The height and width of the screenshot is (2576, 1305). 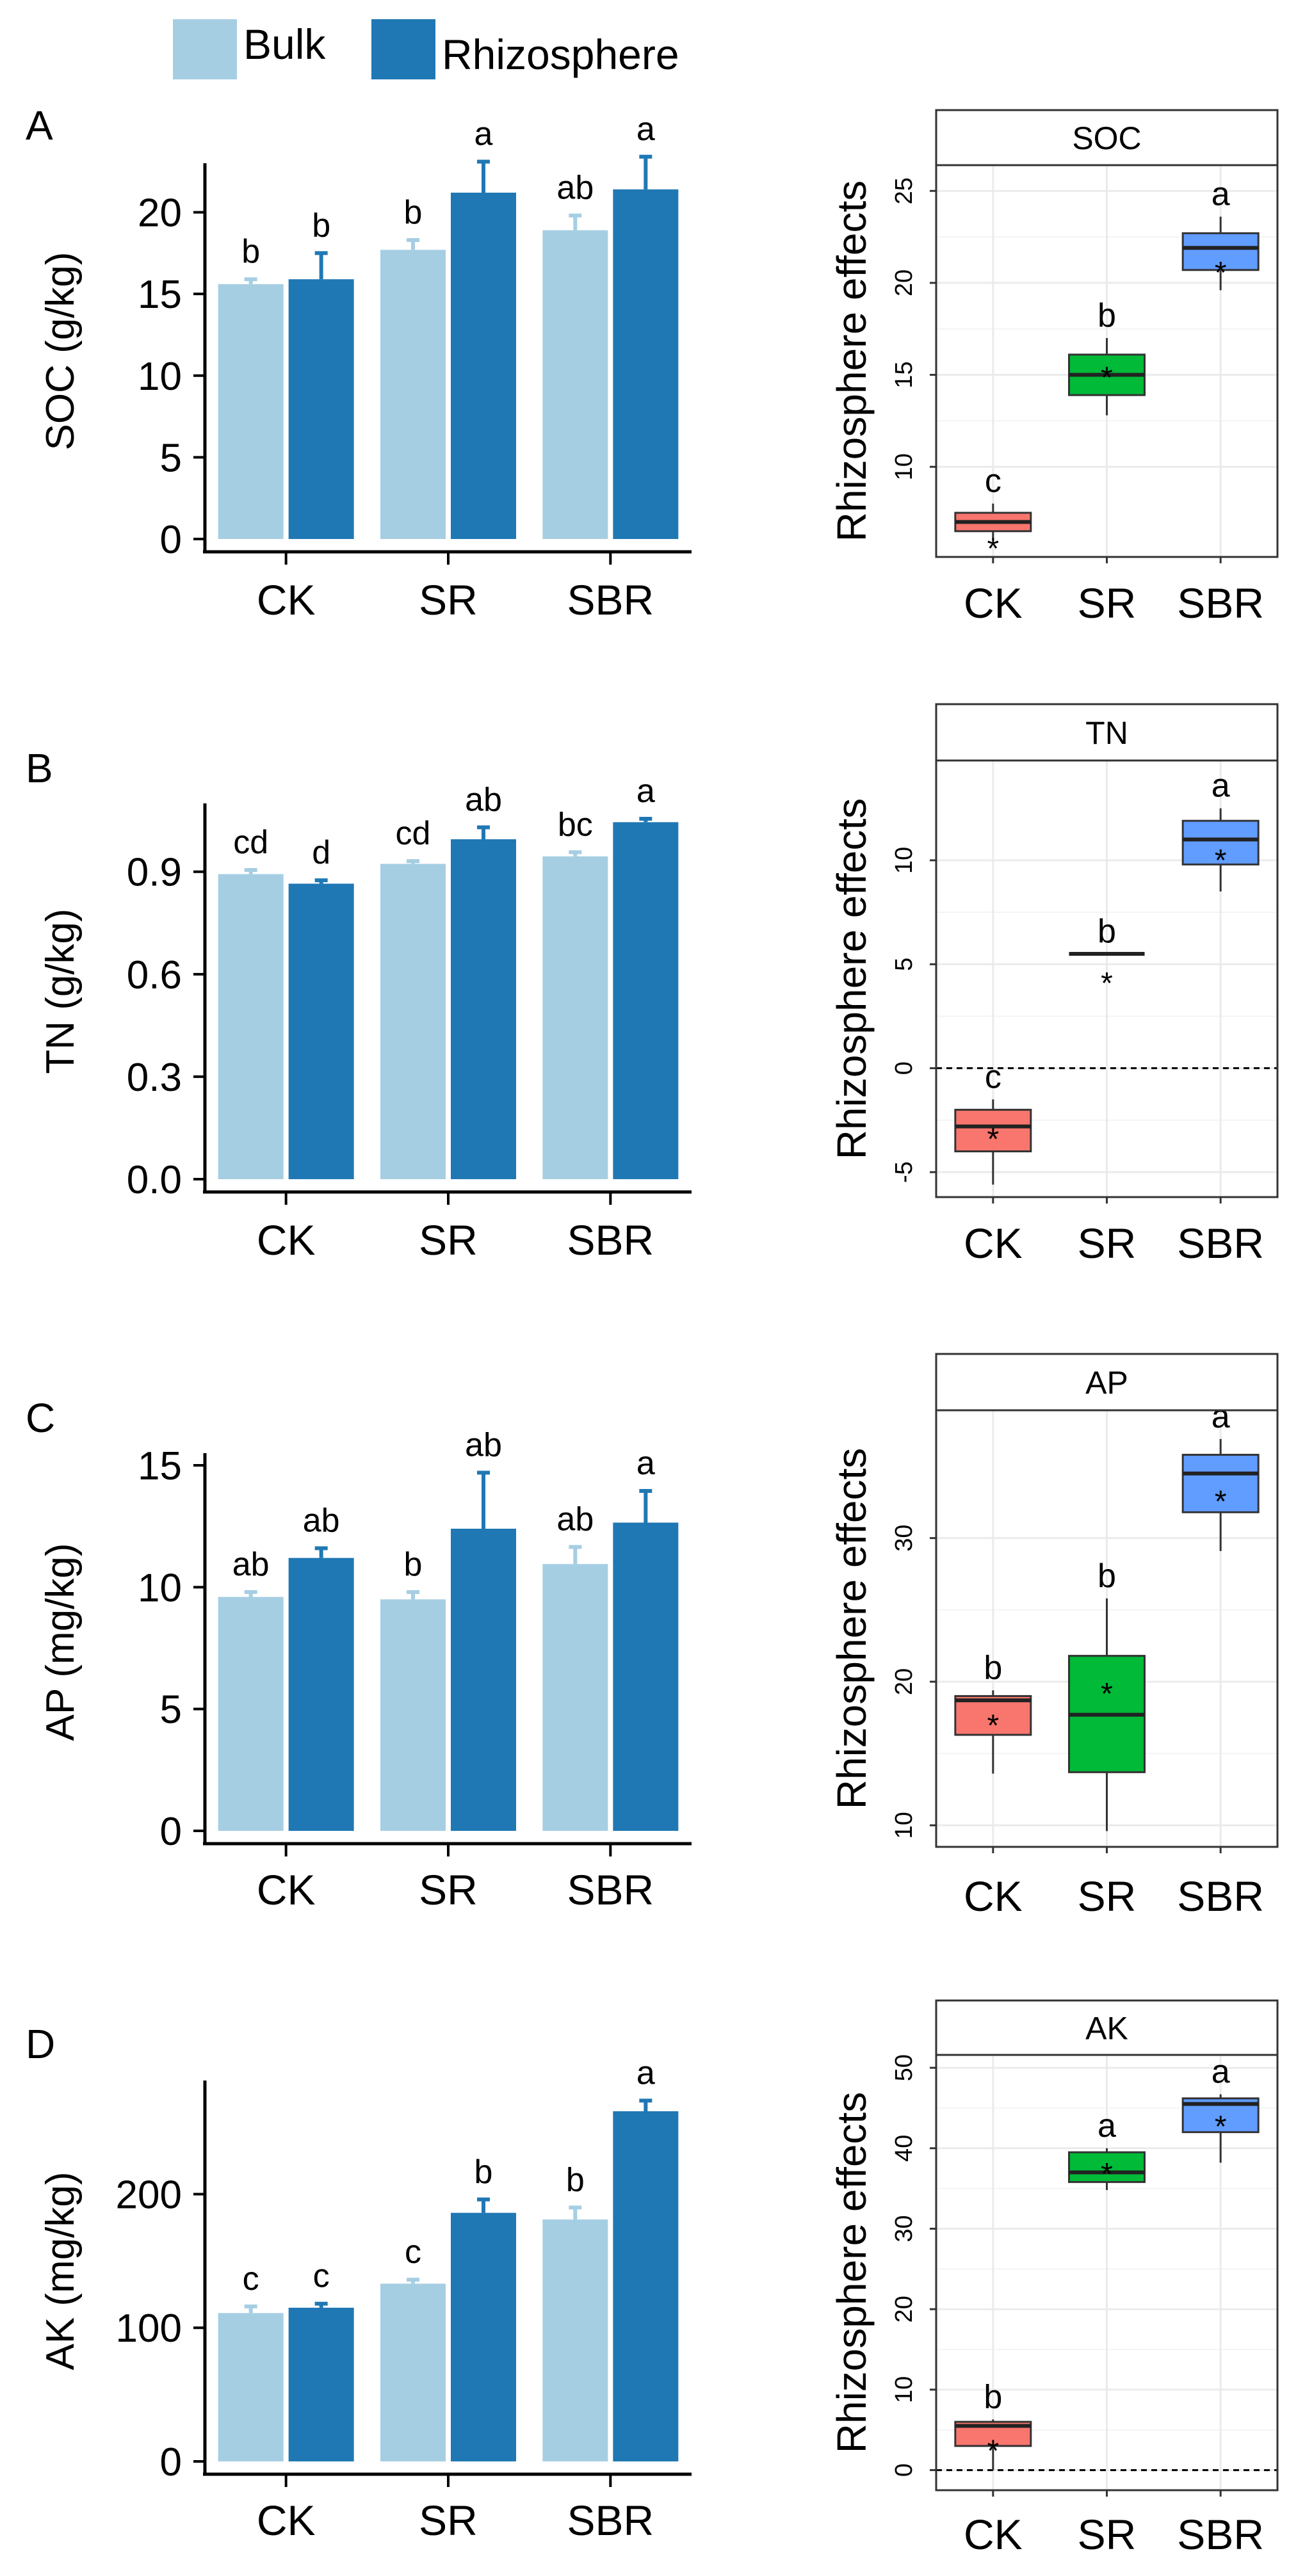 What do you see at coordinates (284, 44) in the screenshot?
I see `legend-label-bulk: Bulk` at bounding box center [284, 44].